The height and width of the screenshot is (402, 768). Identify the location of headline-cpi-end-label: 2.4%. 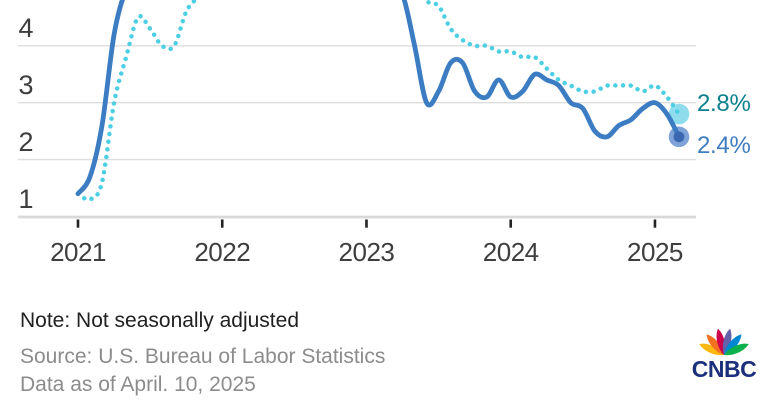
(724, 145).